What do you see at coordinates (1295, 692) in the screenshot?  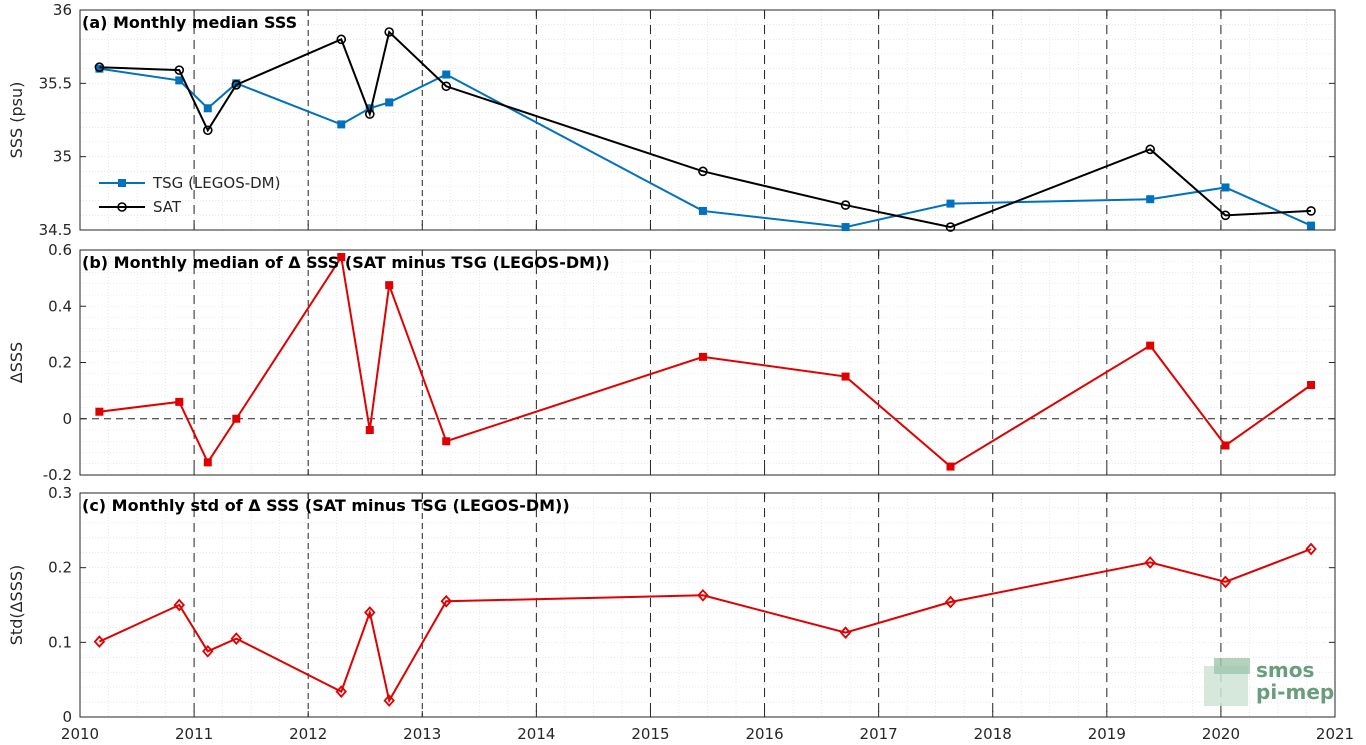 I see `logo-line2: pi-mep` at bounding box center [1295, 692].